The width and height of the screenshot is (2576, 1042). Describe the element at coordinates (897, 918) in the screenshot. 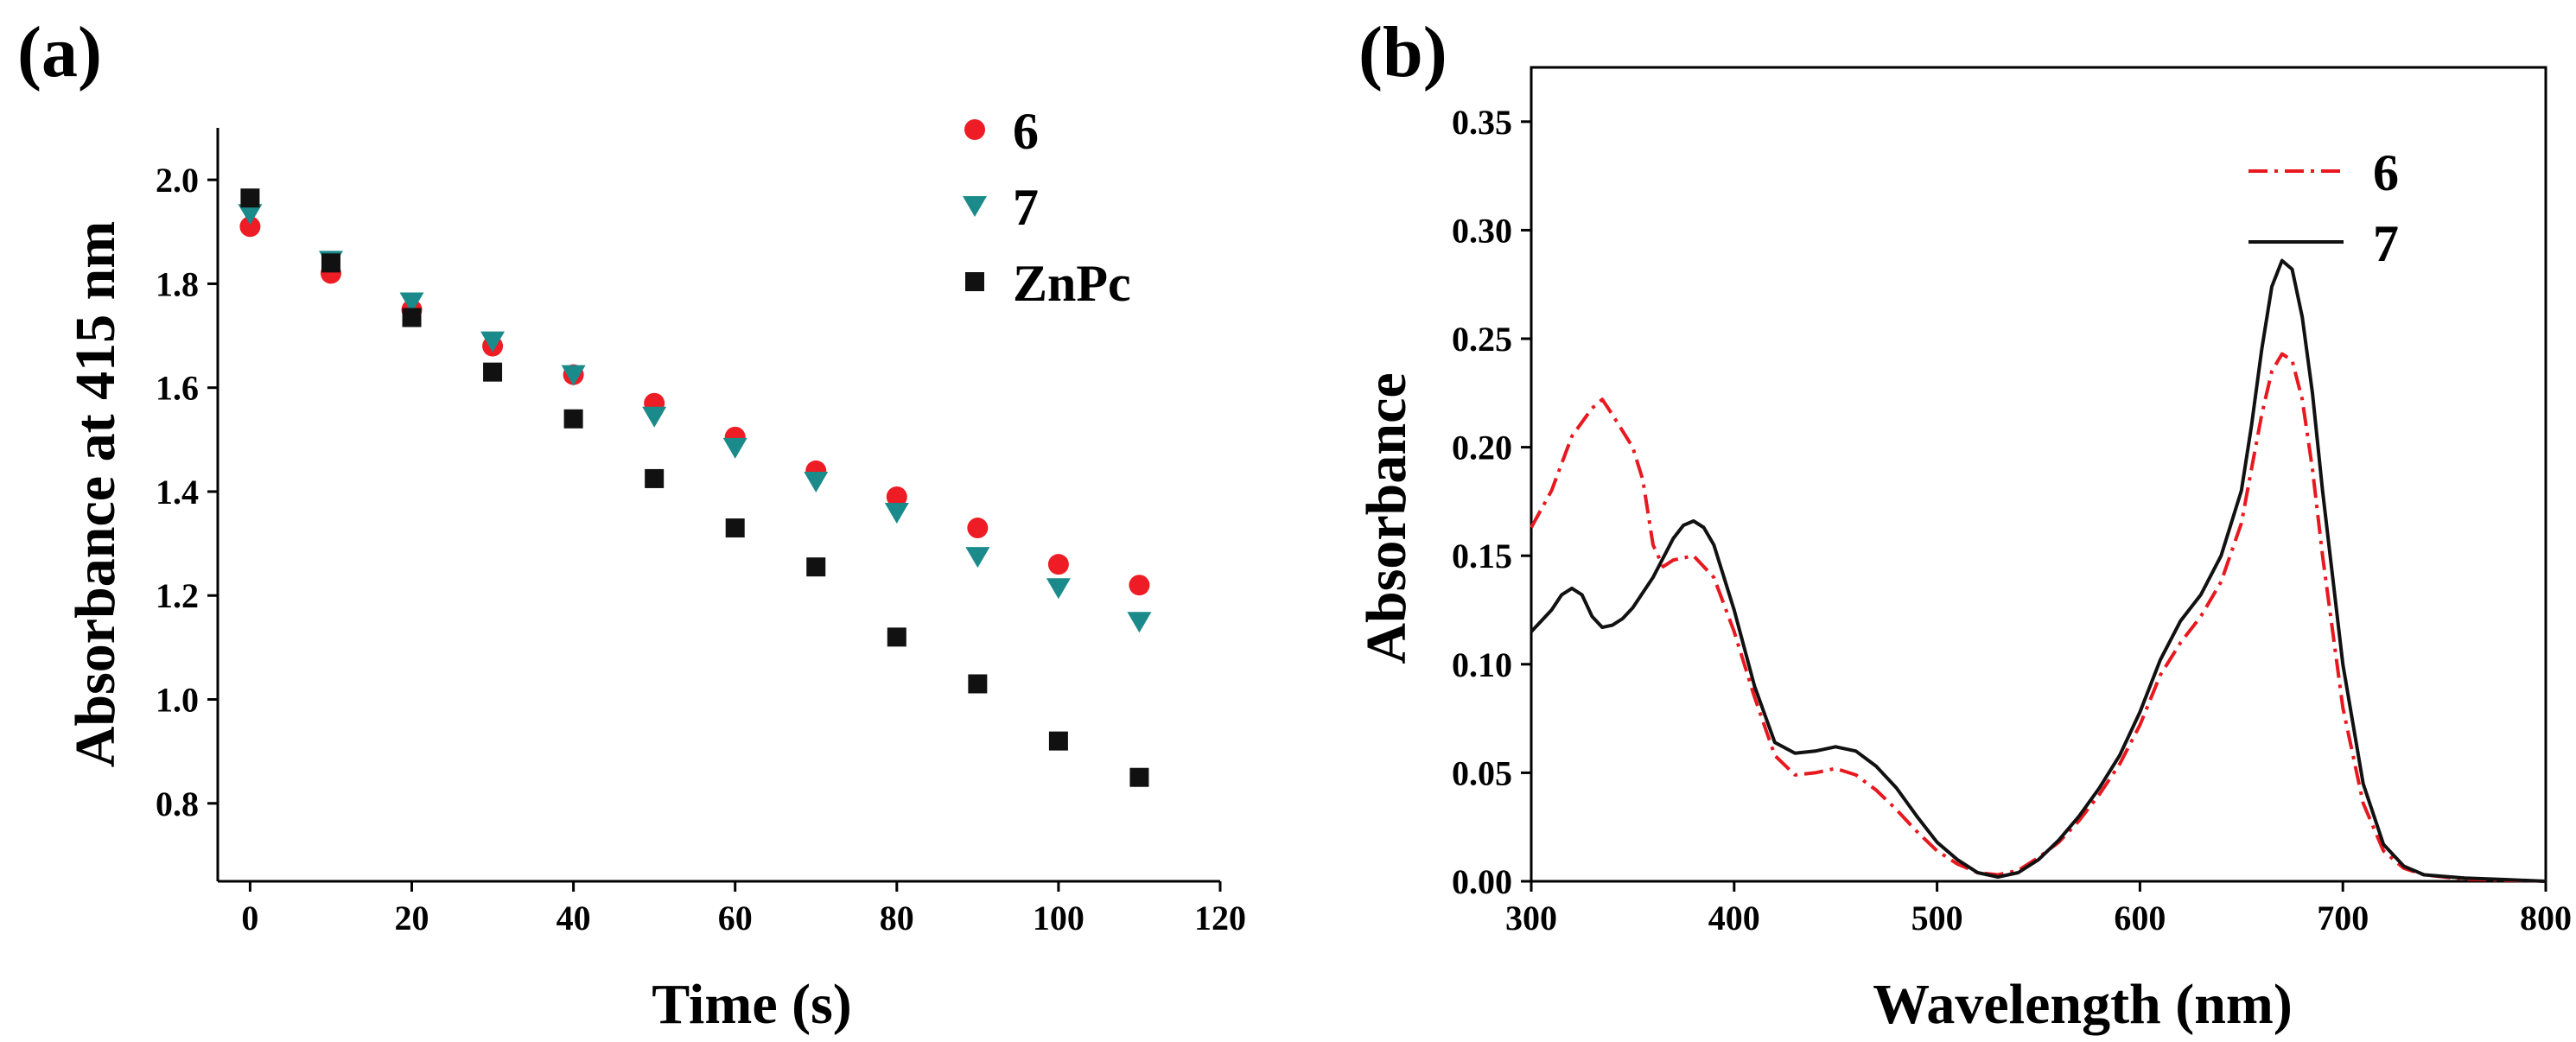

I see `a-x-tick-label: 80` at that location.